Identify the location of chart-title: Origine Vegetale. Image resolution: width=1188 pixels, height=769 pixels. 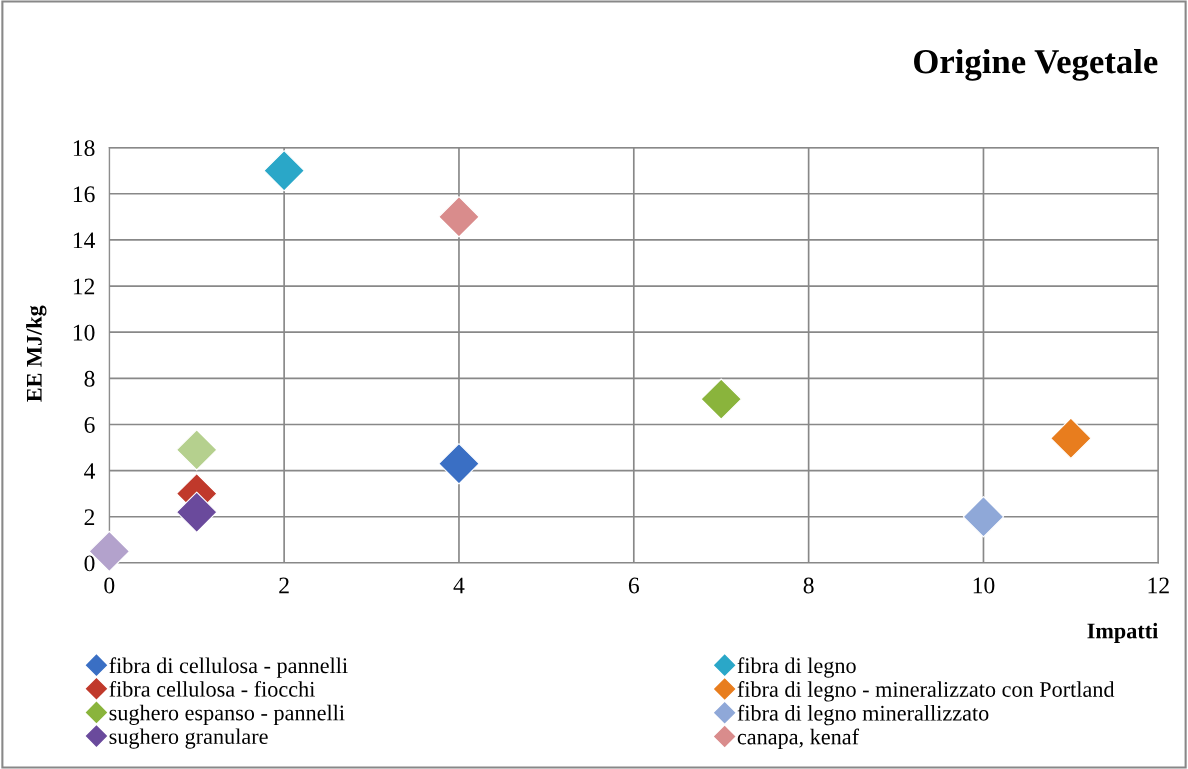
(1036, 64).